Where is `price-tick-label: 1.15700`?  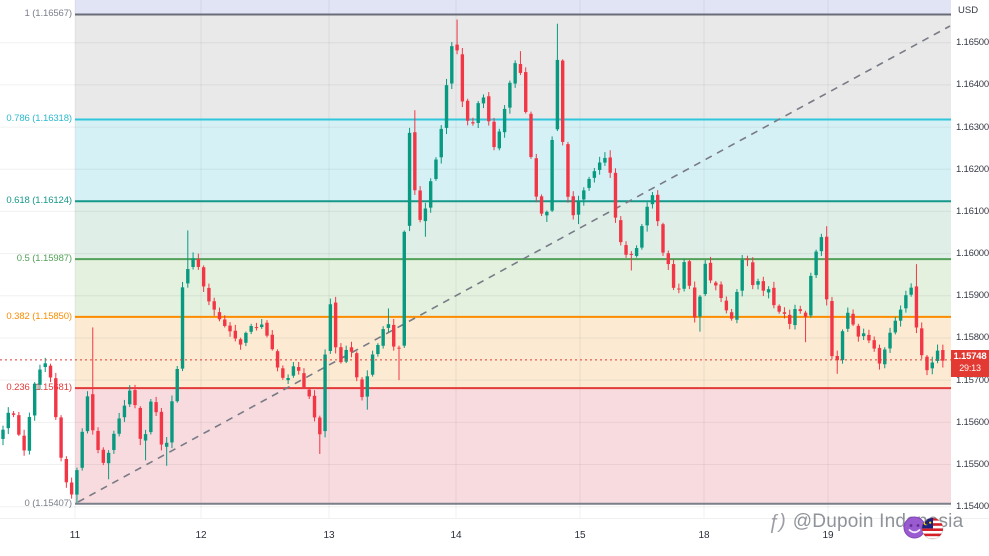
price-tick-label: 1.15700 is located at coordinates (972, 380).